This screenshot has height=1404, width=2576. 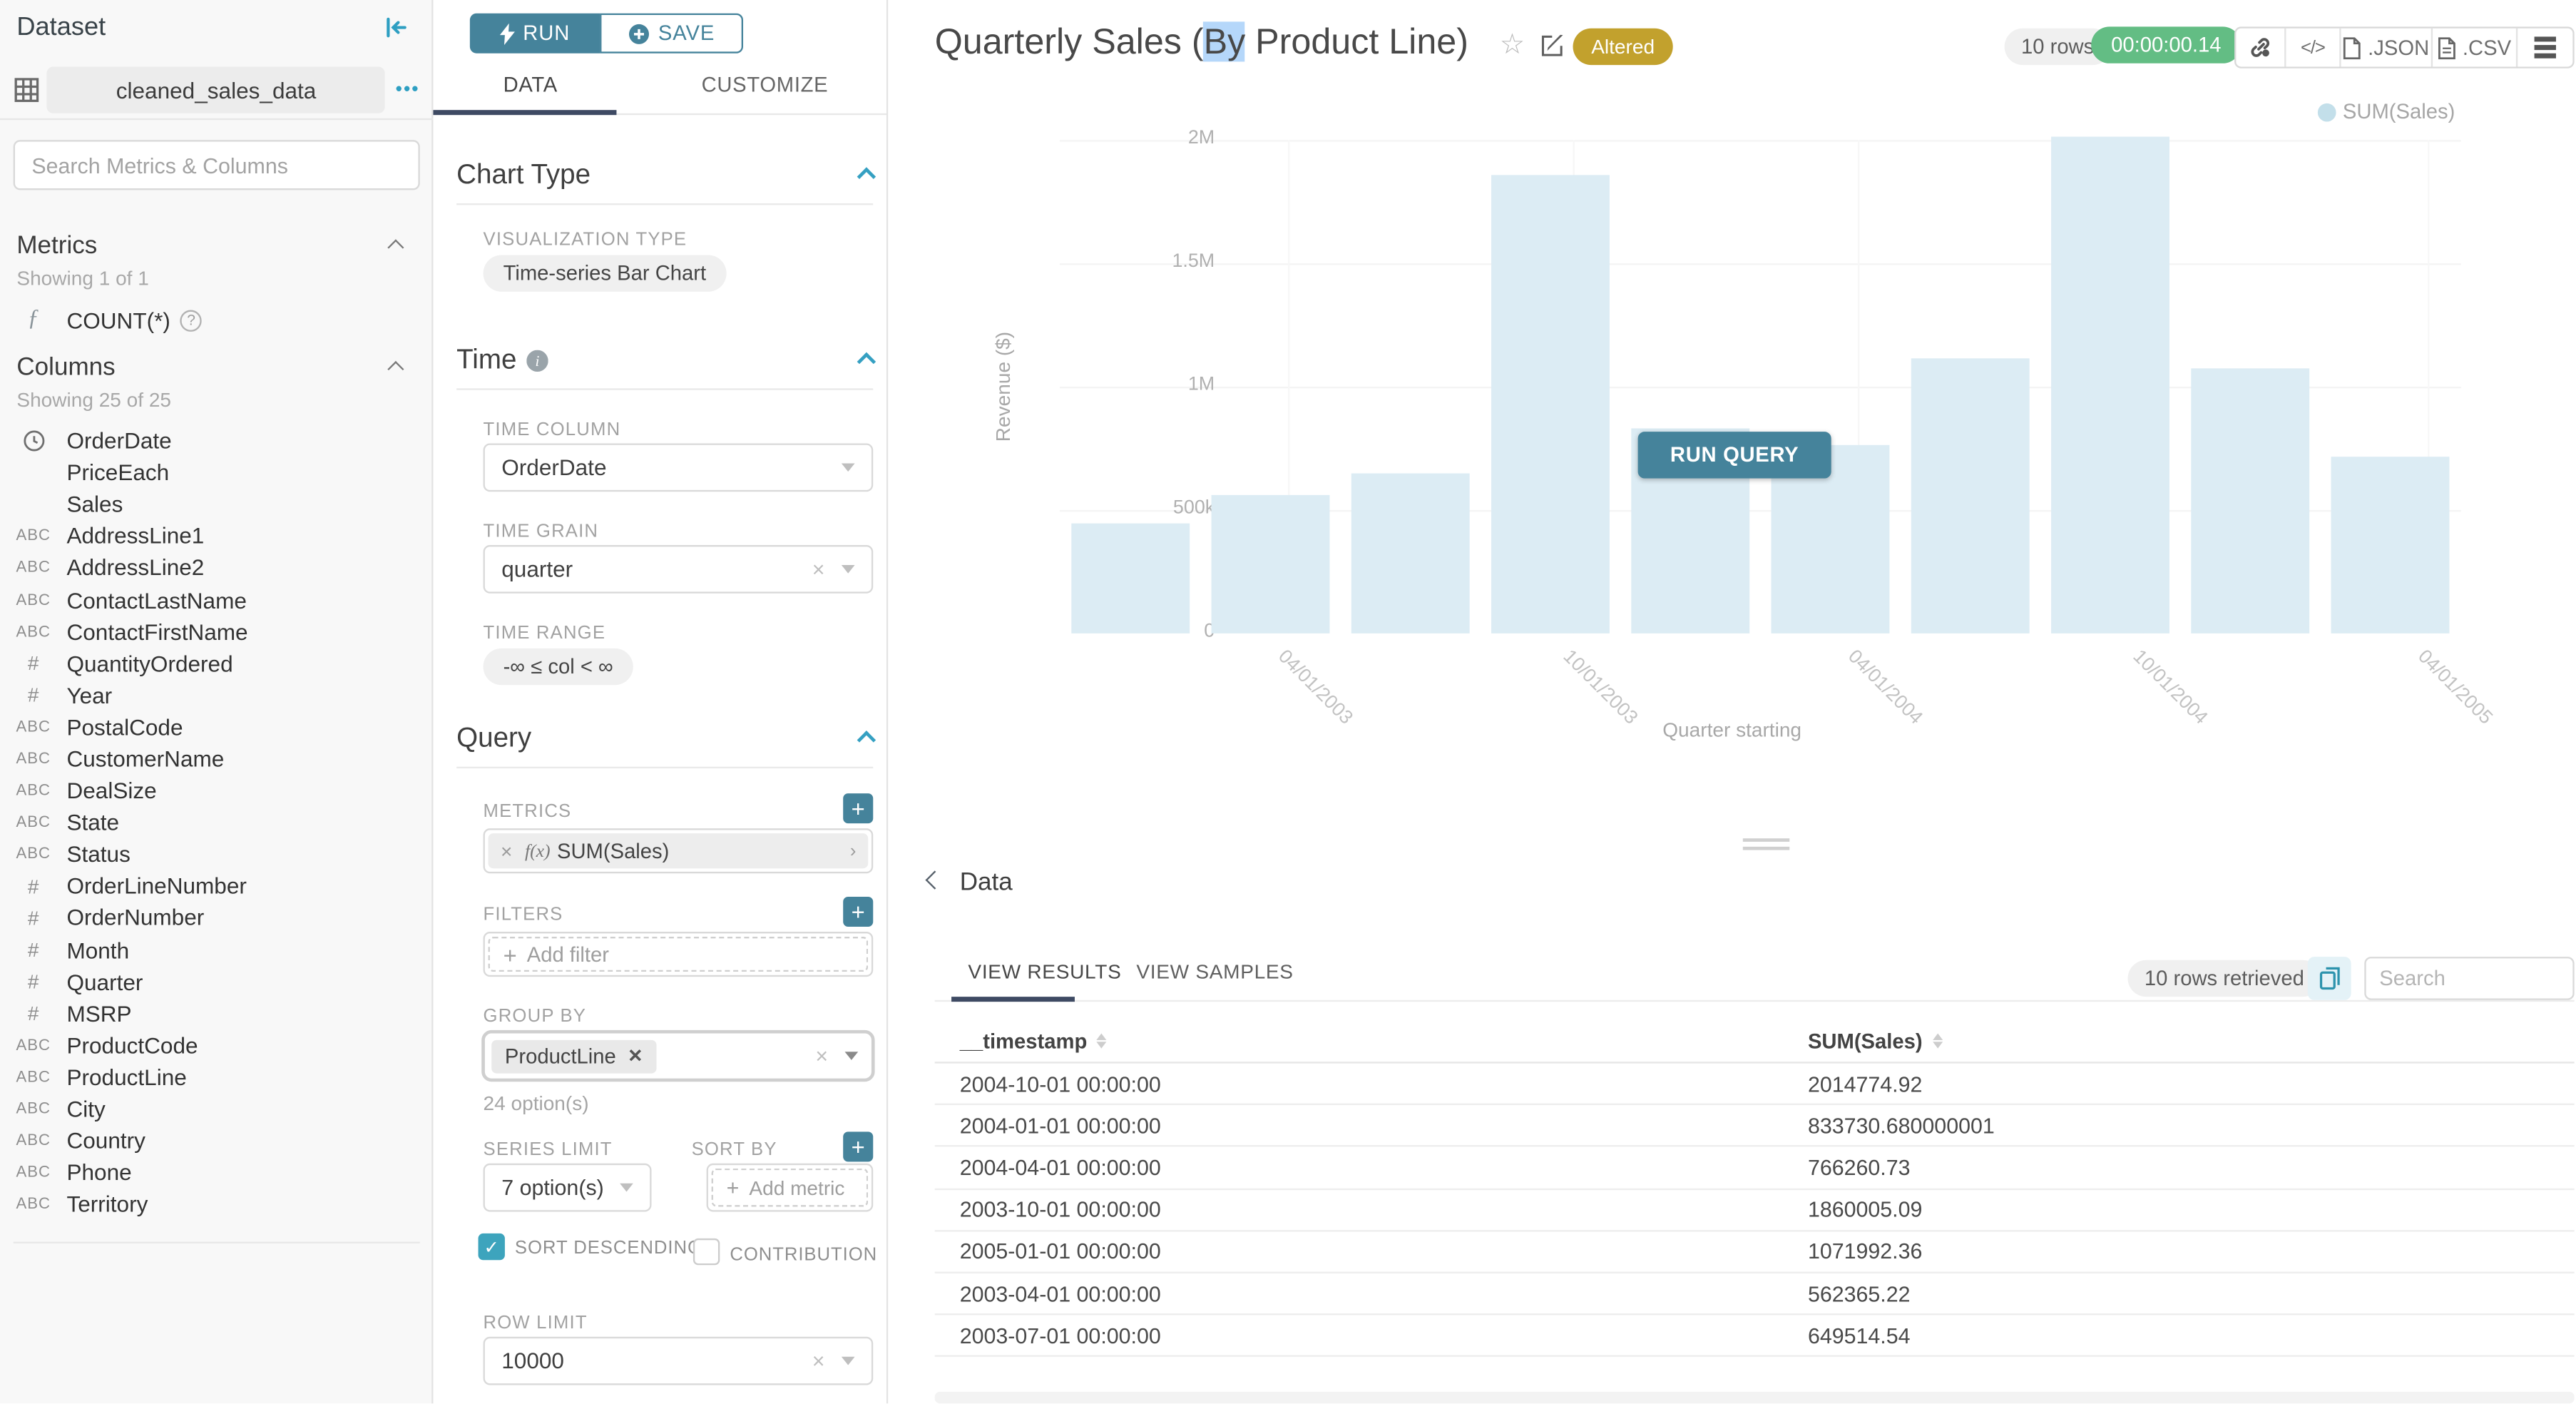 I want to click on export-csv-button: .CSV, so click(x=2475, y=47).